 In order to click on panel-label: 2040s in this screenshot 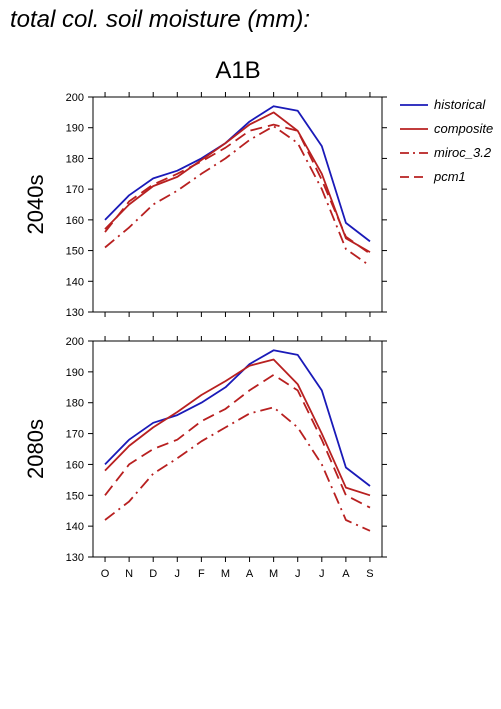, I will do `click(35, 205)`.